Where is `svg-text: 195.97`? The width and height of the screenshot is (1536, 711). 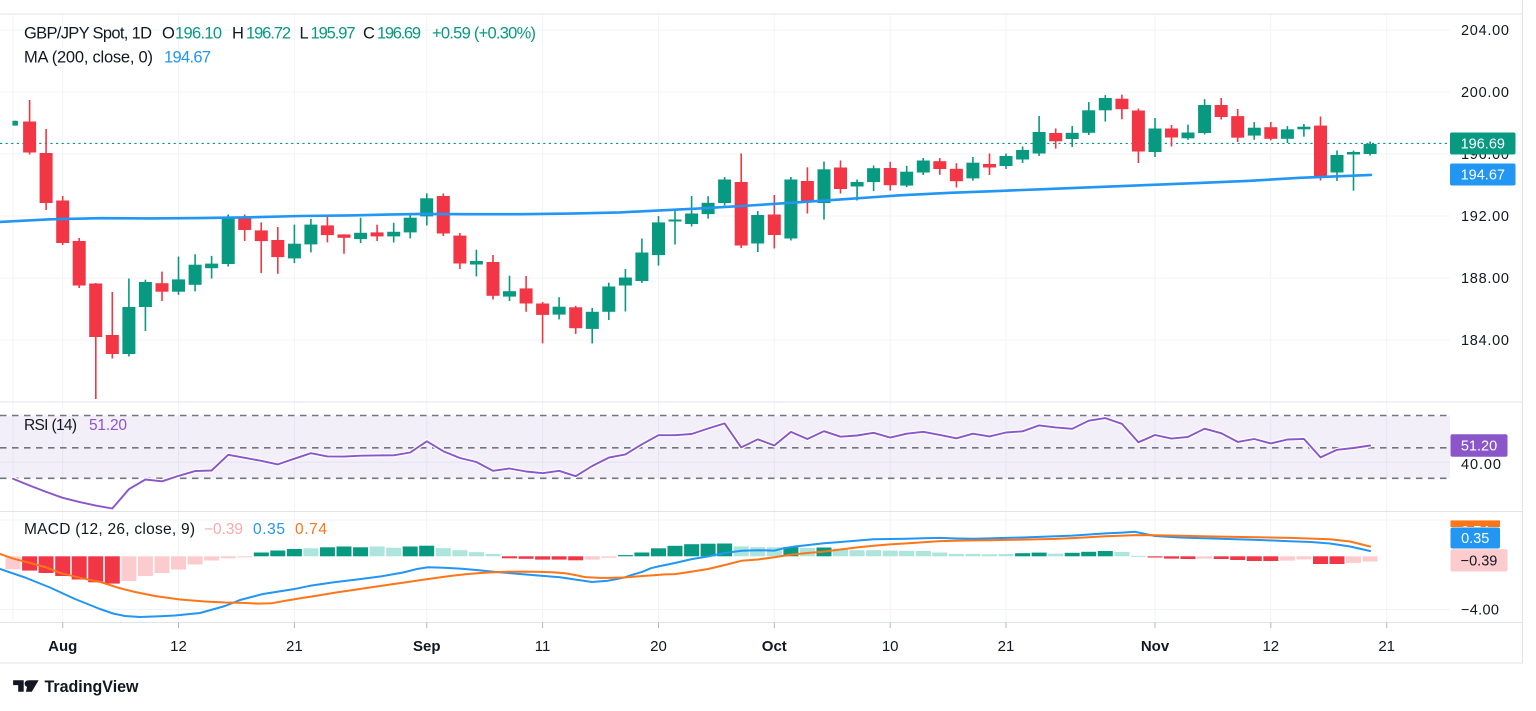 svg-text: 195.97 is located at coordinates (333, 34).